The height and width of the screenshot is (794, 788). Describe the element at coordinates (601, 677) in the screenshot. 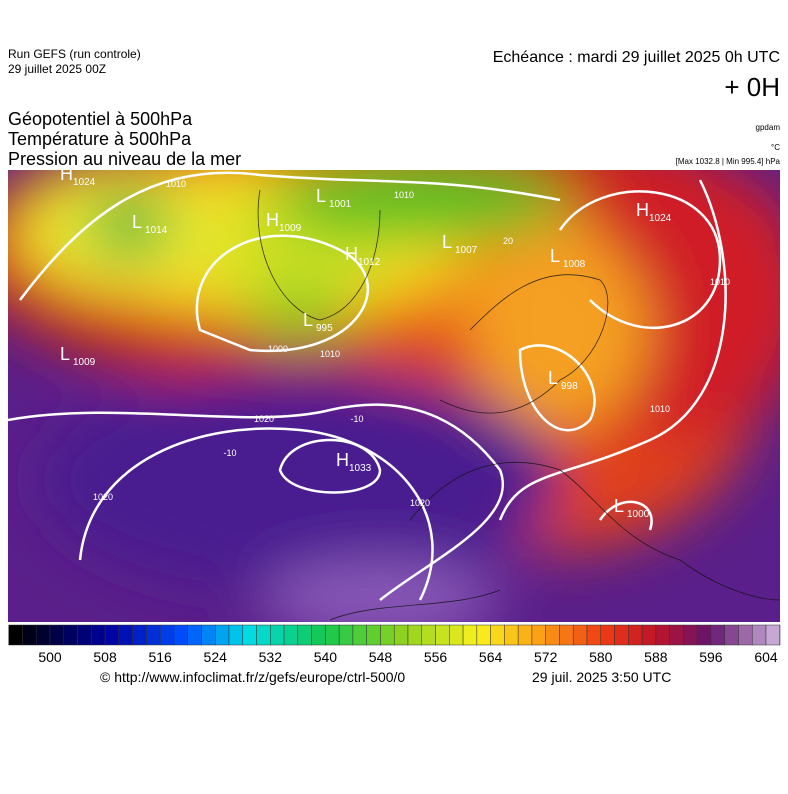

I see `generated: 29 juil. 2025 3:50 UTC` at that location.